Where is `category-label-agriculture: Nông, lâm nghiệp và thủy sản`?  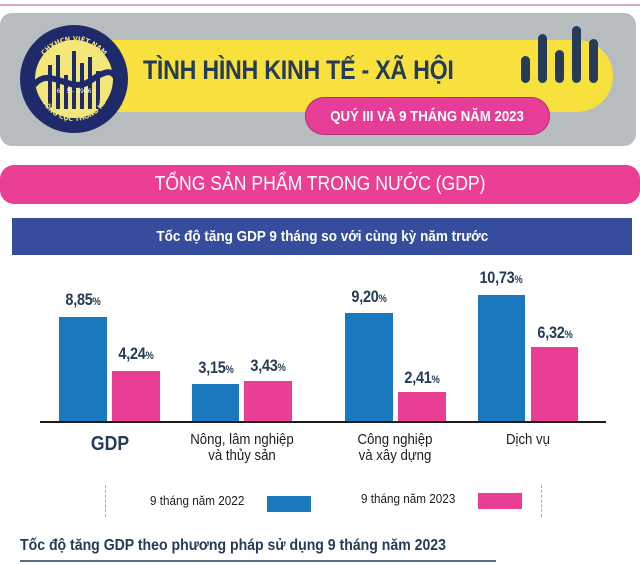
category-label-agriculture: Nông, lâm nghiệp và thủy sản is located at coordinates (242, 447).